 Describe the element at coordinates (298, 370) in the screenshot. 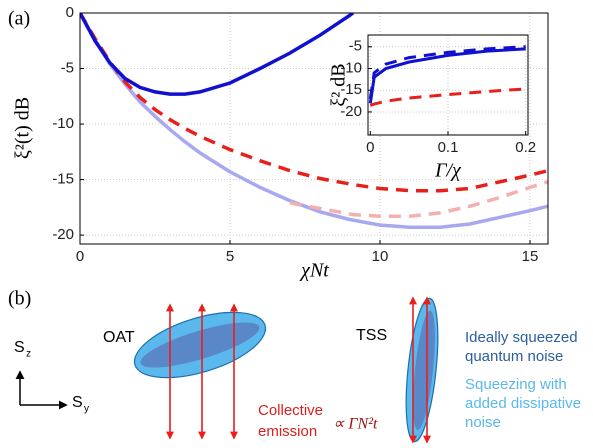

I see `emission-arrows` at that location.